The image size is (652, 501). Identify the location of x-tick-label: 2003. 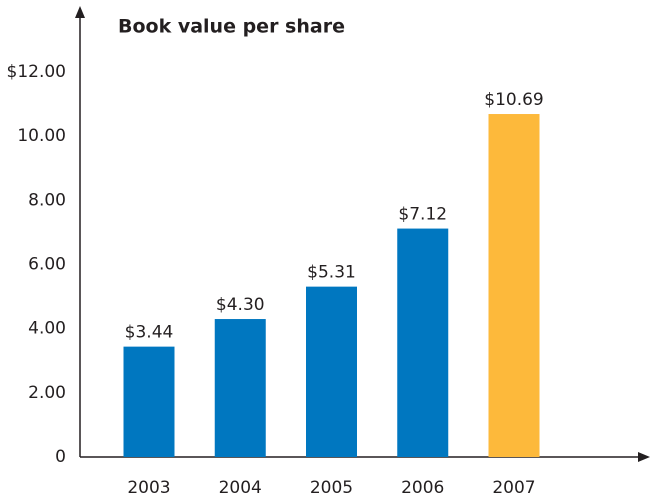
(148, 488).